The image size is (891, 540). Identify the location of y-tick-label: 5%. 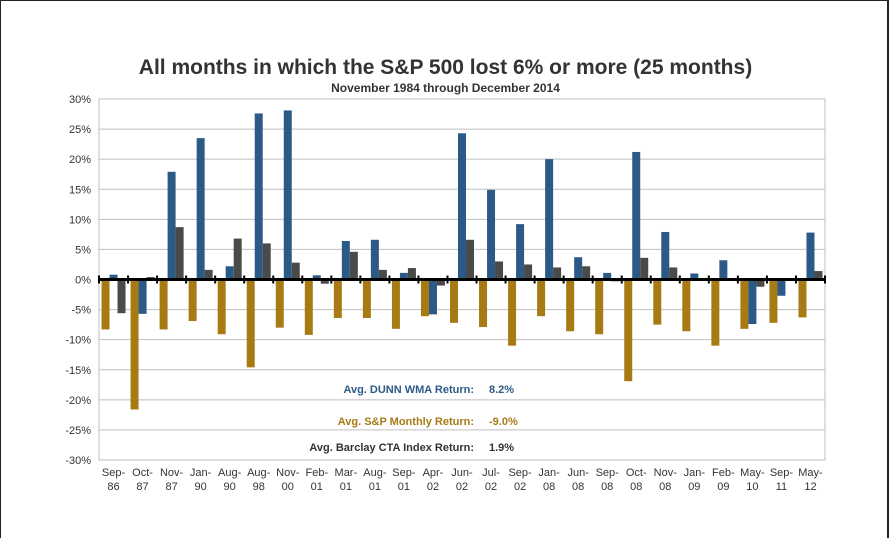
(83, 250).